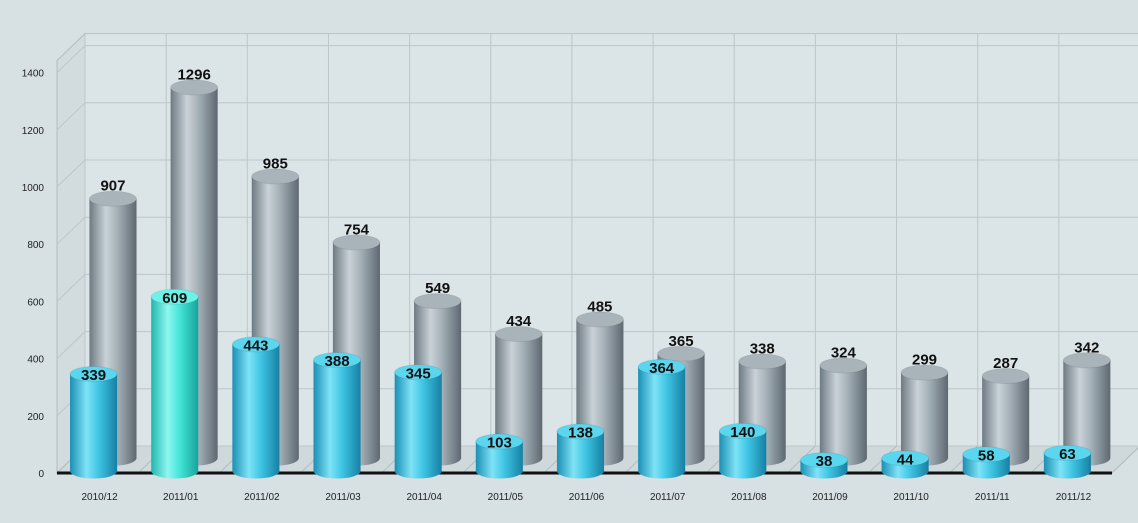 The height and width of the screenshot is (523, 1138). I want to click on x-tick-label: 2011/11, so click(992, 497).